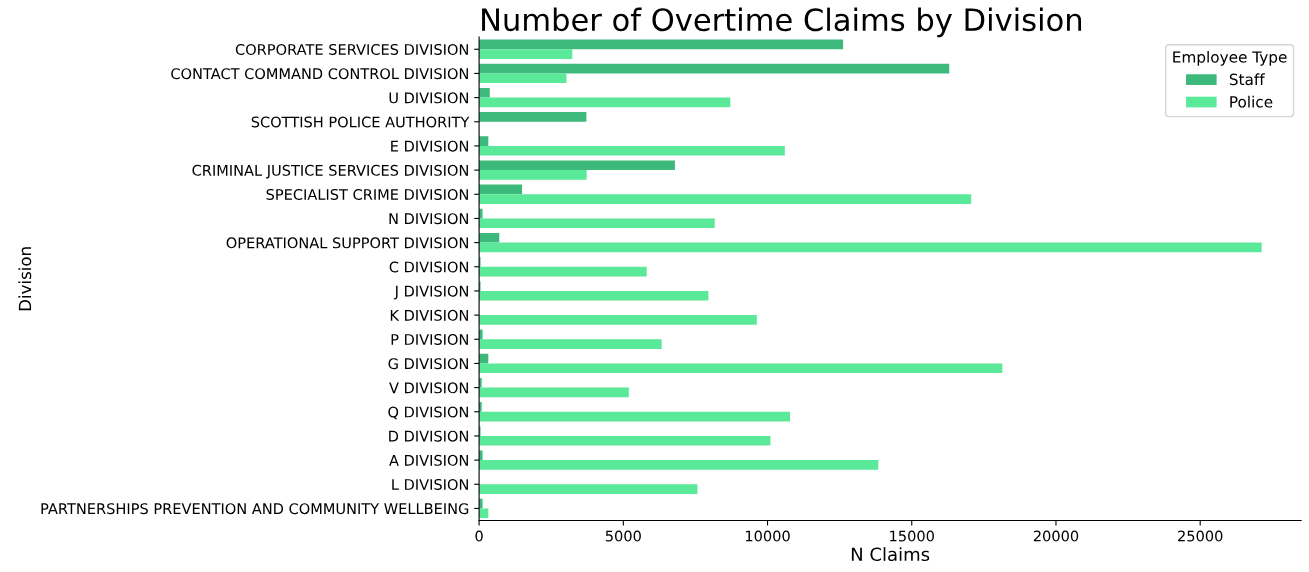 This screenshot has height=572, width=1309. What do you see at coordinates (479, 536) in the screenshot?
I see `x-tick-label: 0` at bounding box center [479, 536].